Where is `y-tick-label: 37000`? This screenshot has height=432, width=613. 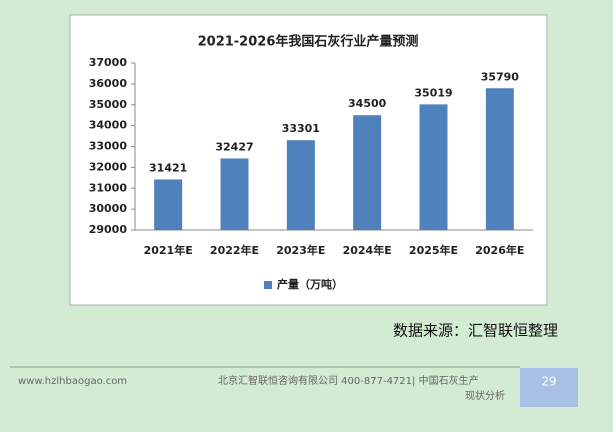 y-tick-label: 37000 is located at coordinates (108, 62).